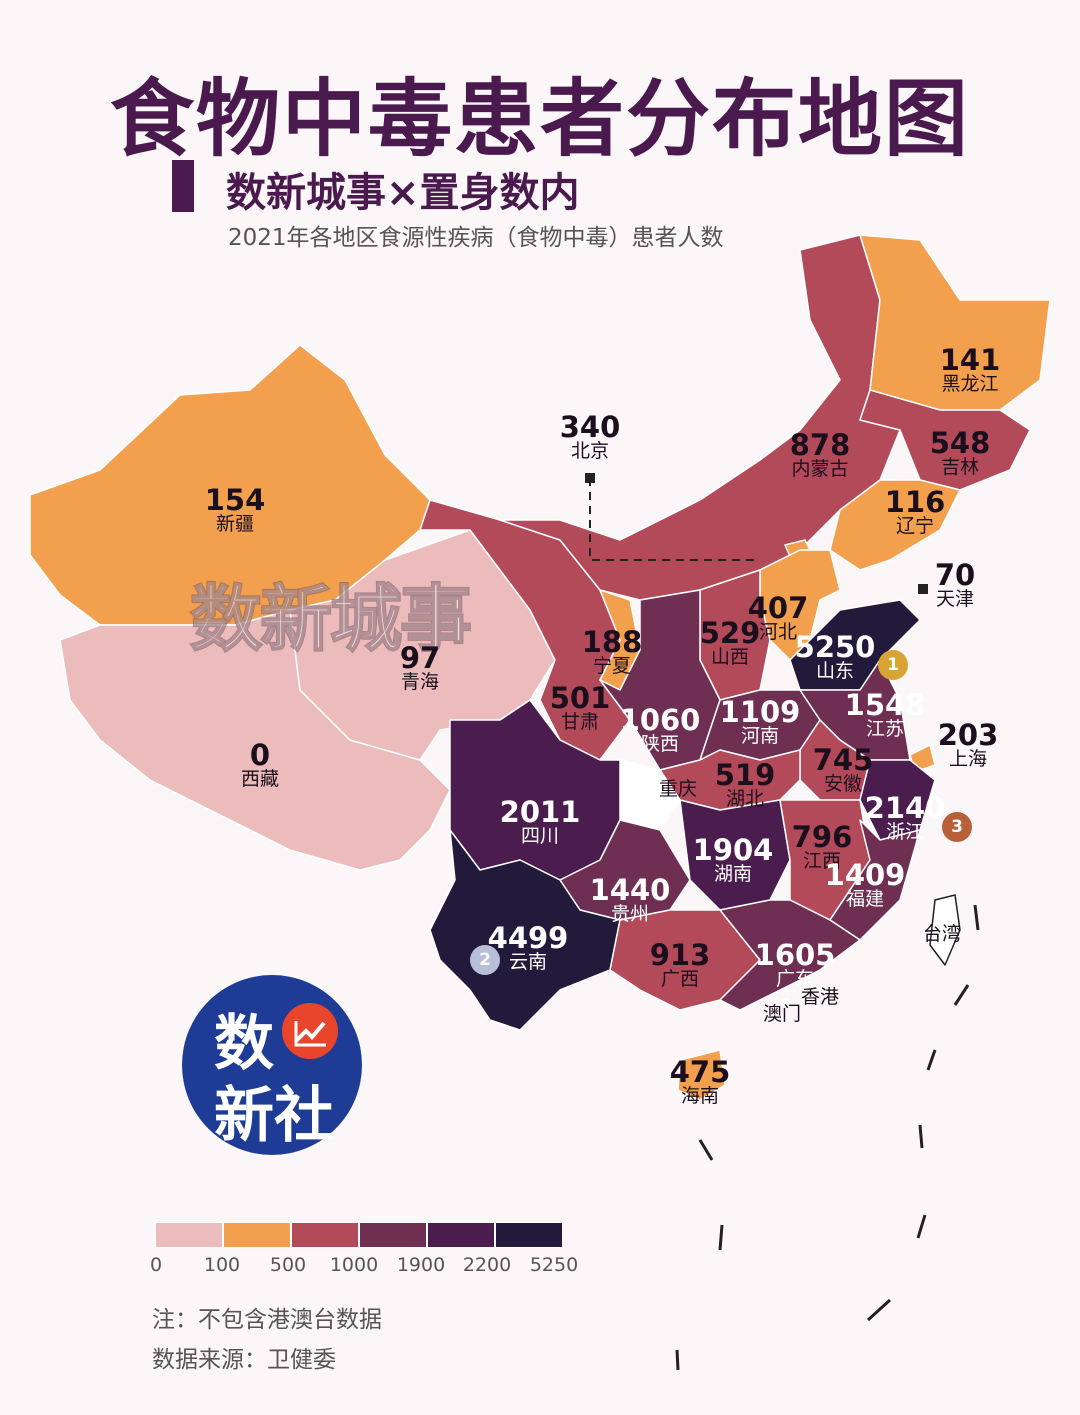 Image resolution: width=1080 pixels, height=1415 pixels. I want to click on region-name: 云南, so click(527, 962).